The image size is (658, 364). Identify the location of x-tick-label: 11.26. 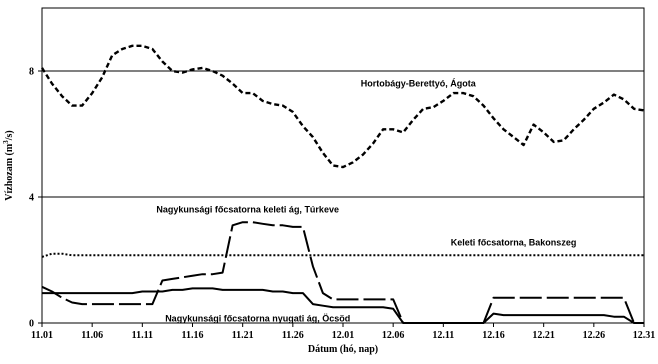
(293, 335).